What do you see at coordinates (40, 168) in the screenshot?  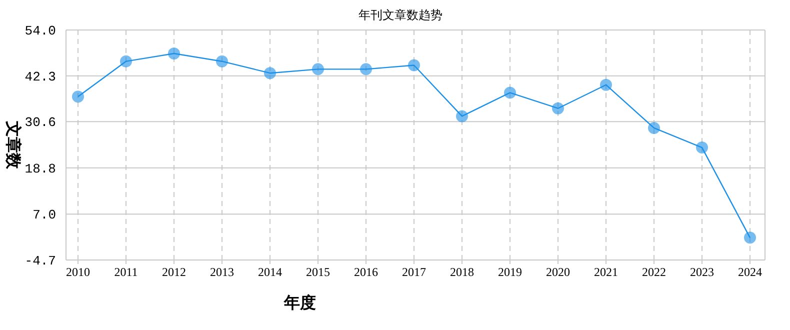 I see `y-tick-label: 18.8` at bounding box center [40, 168].